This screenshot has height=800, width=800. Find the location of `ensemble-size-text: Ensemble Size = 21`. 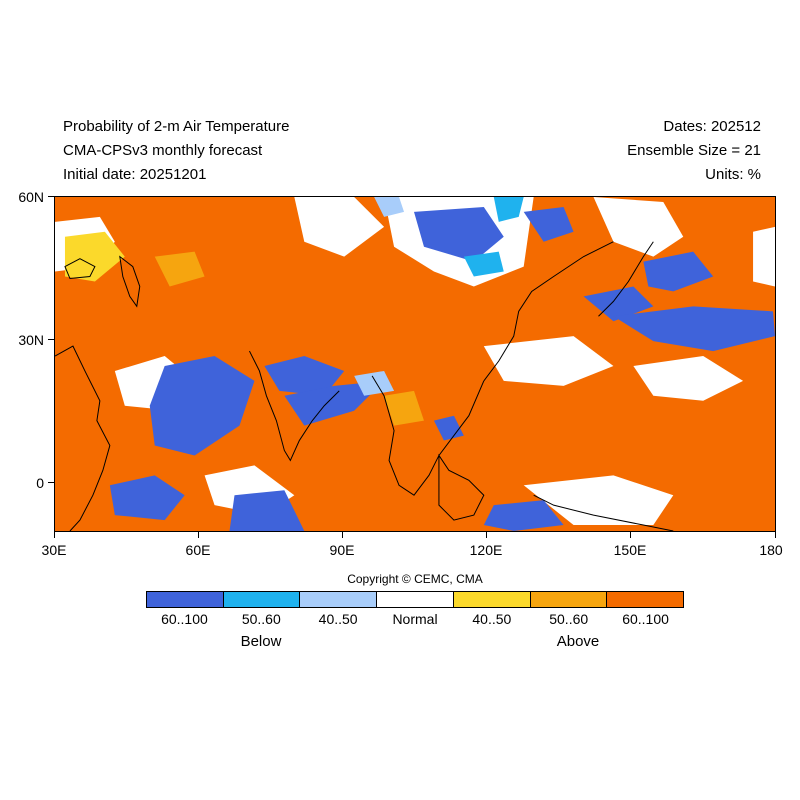

ensemble-size-text: Ensemble Size = 21 is located at coordinates (694, 150).